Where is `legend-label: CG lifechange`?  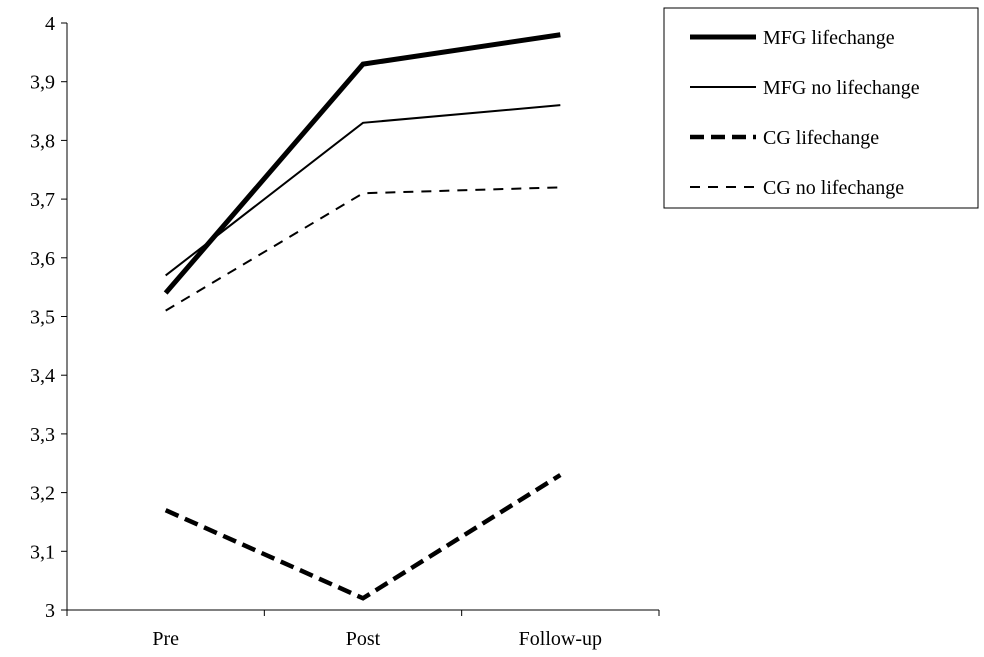 legend-label: CG lifechange is located at coordinates (821, 138).